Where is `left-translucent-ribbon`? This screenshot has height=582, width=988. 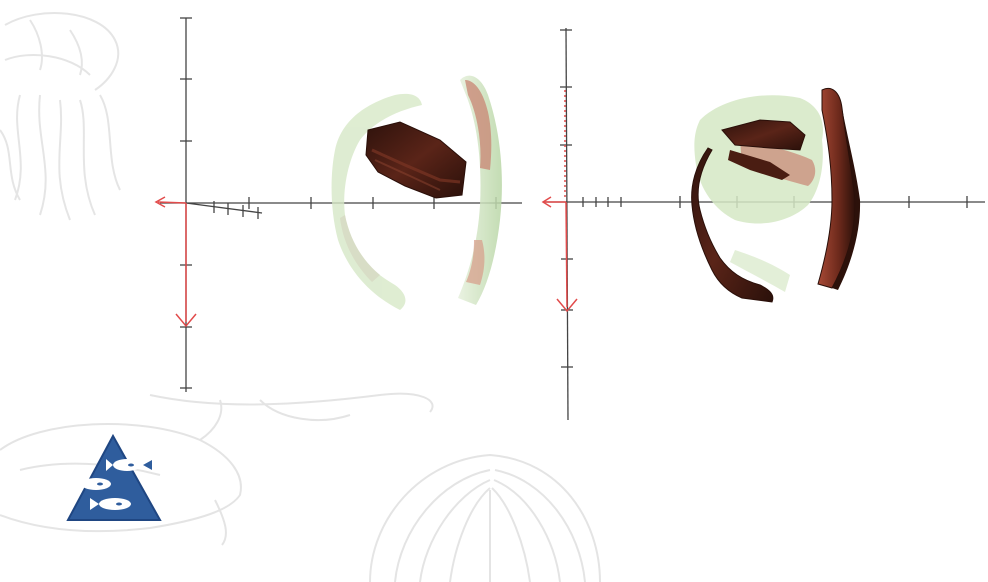
left-translucent-ribbon is located at coordinates (480, 190).